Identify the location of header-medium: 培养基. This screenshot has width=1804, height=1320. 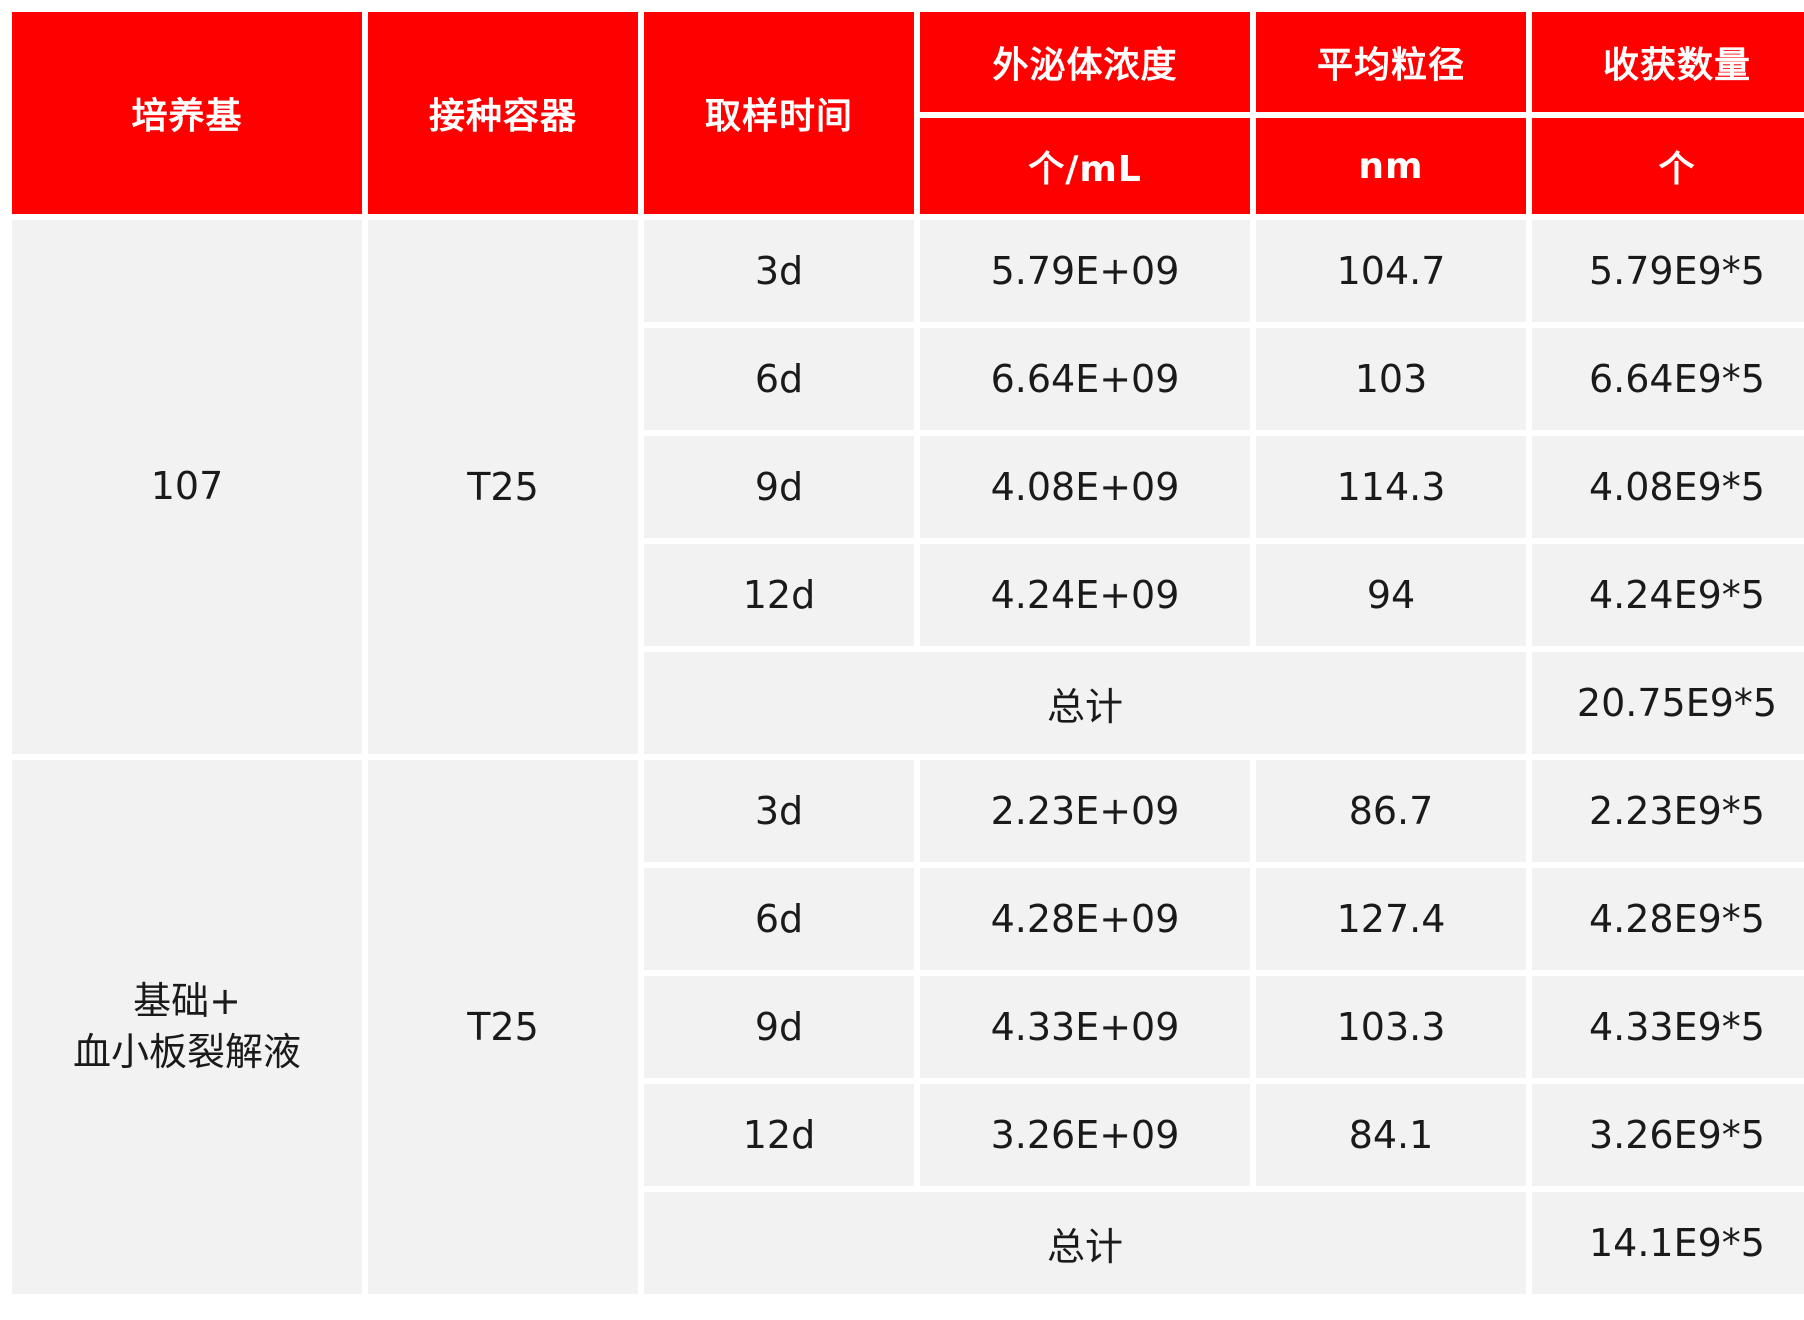
(187, 113).